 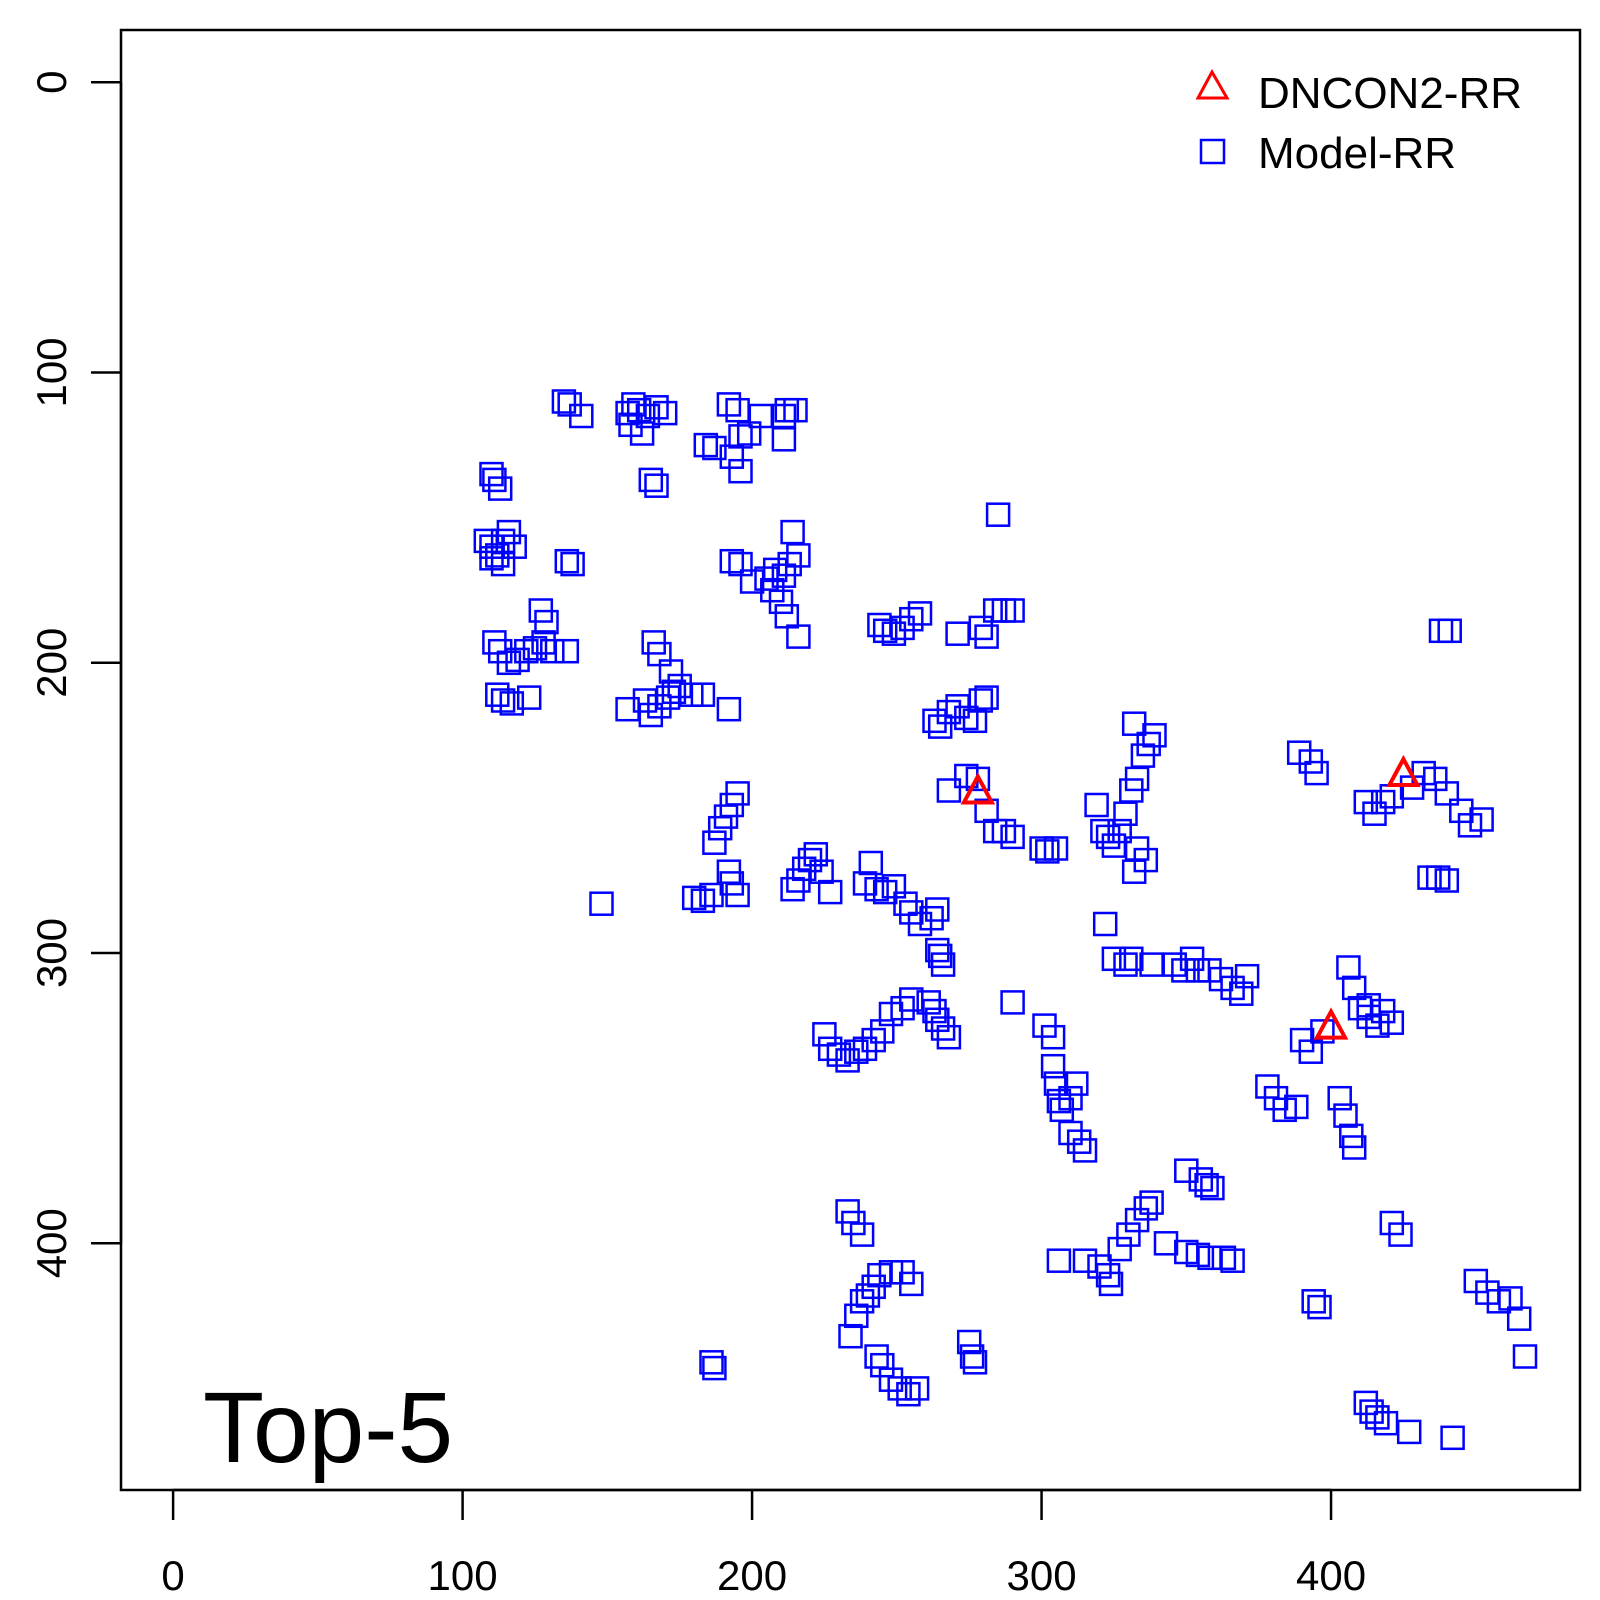 I want to click on y-tick-label: 200, so click(x=51, y=663).